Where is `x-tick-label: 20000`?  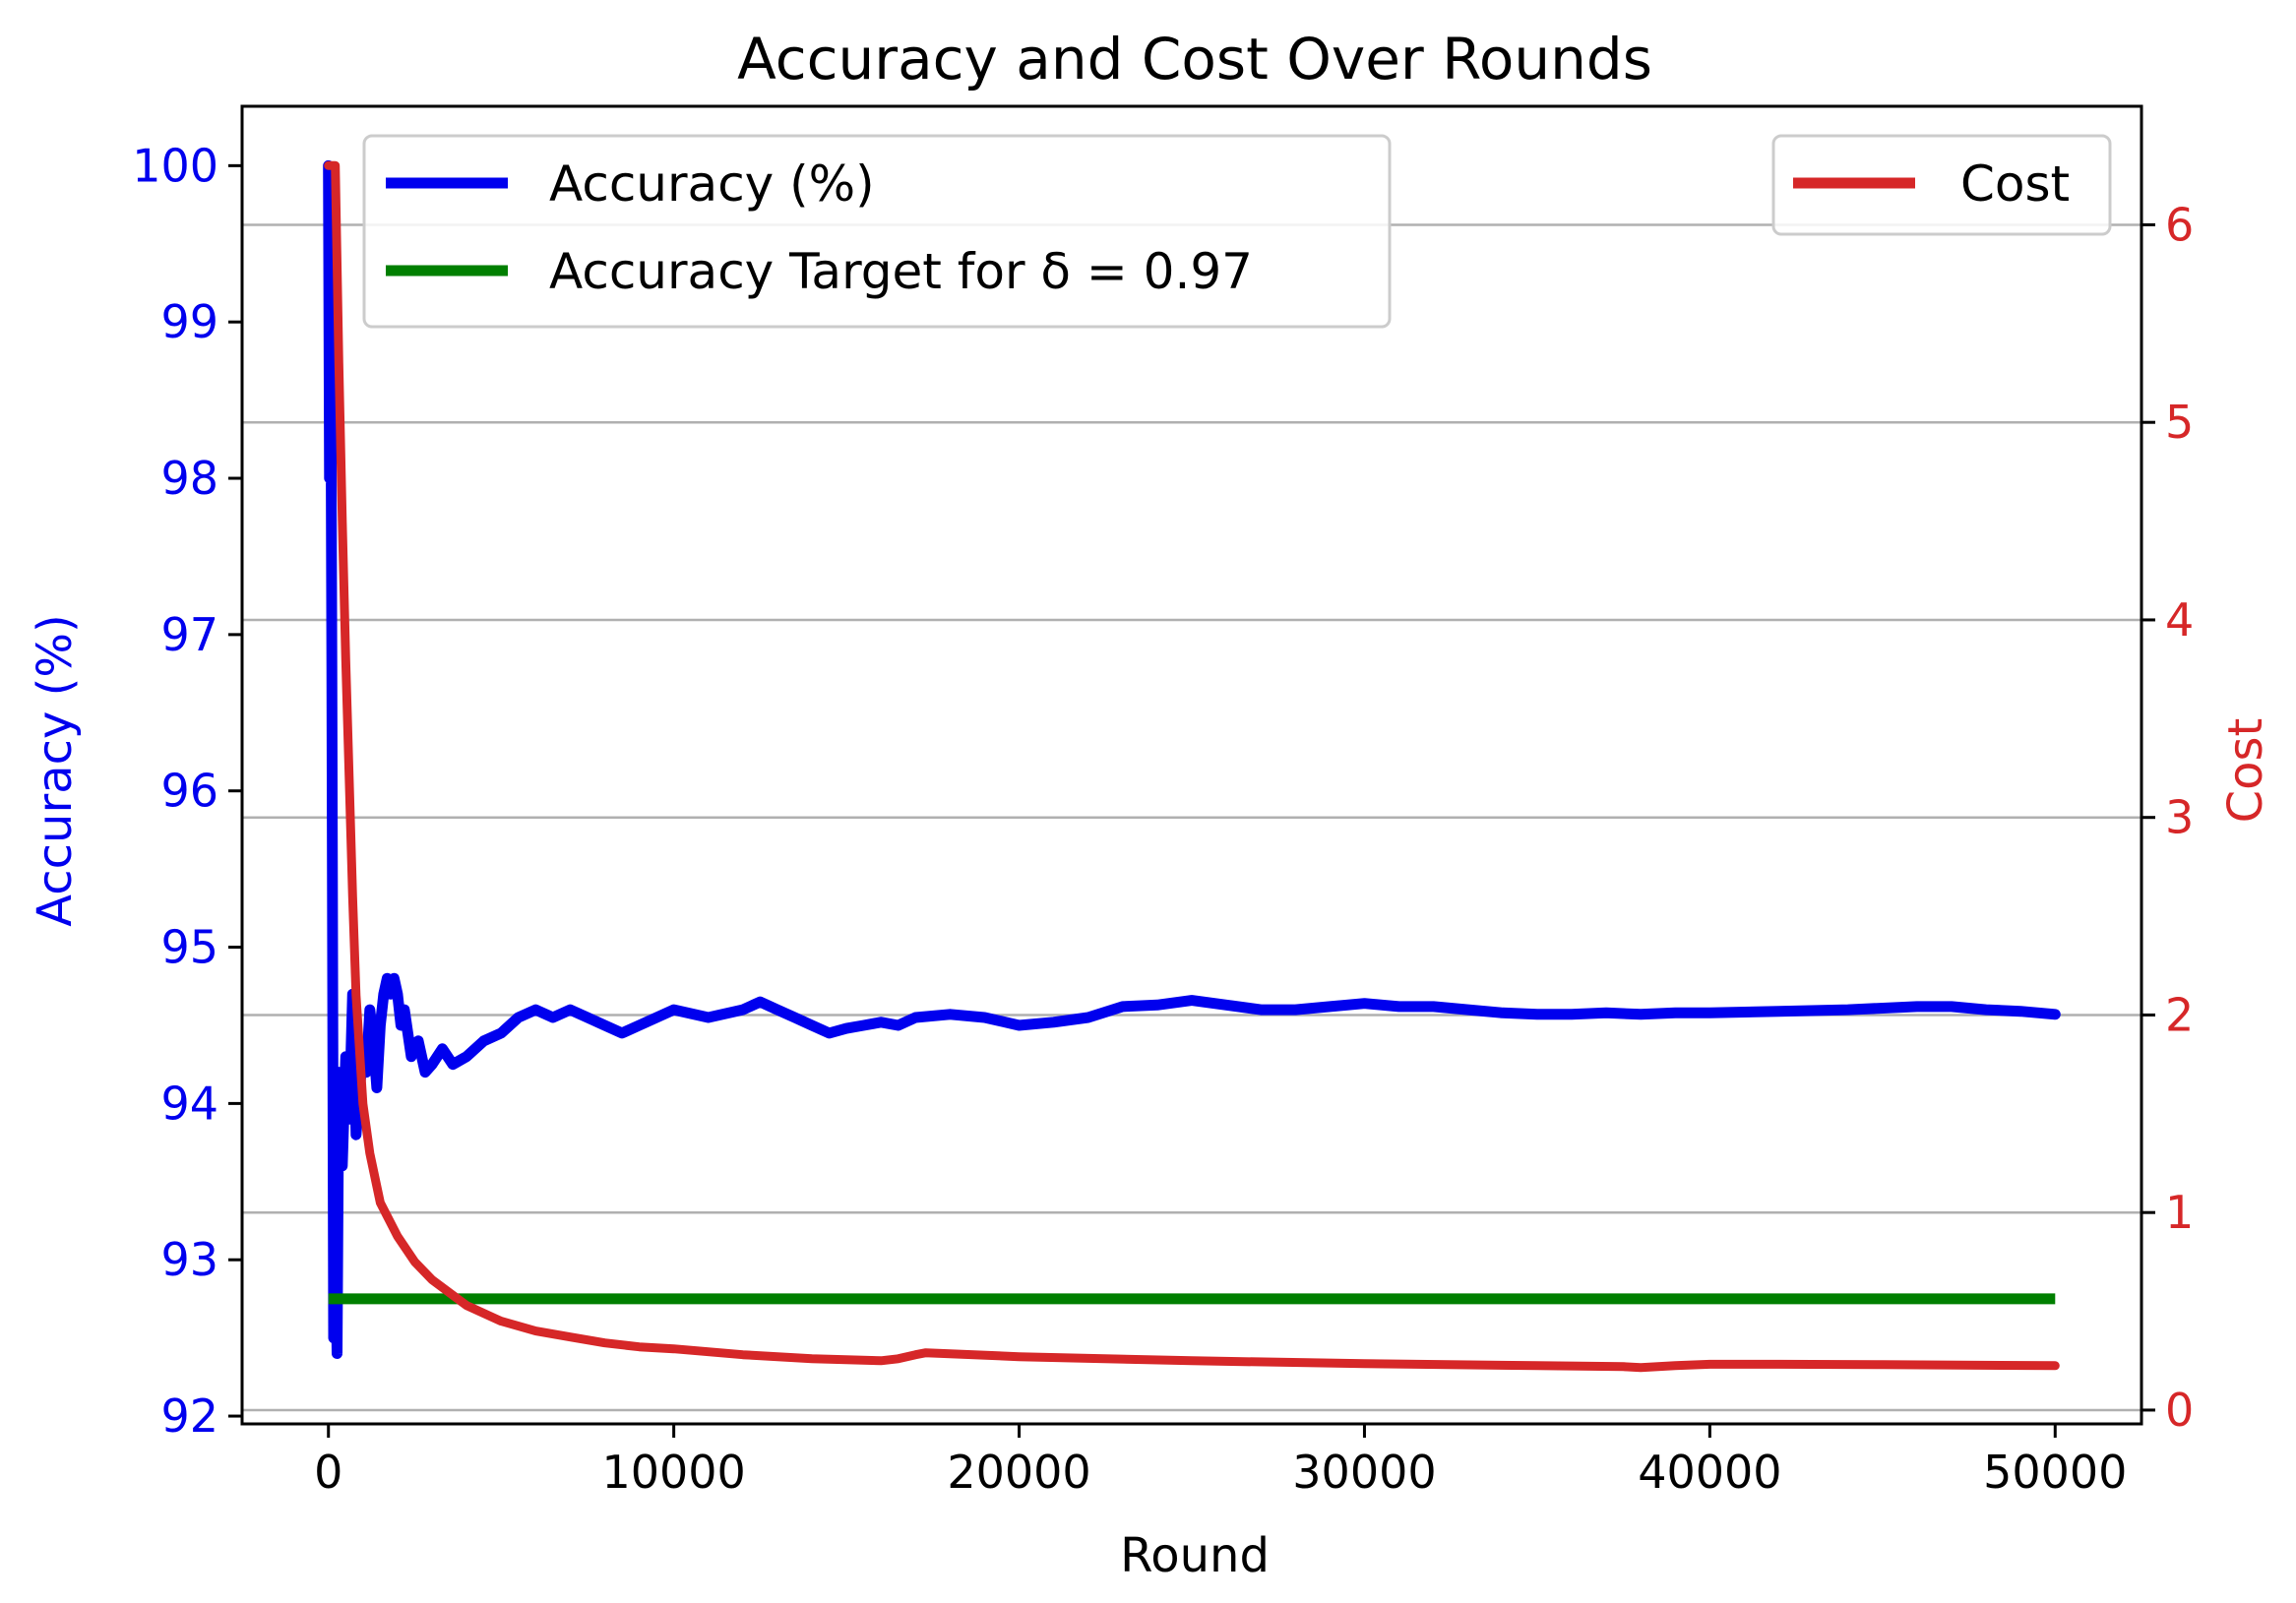
x-tick-label: 20000 is located at coordinates (1018, 1472).